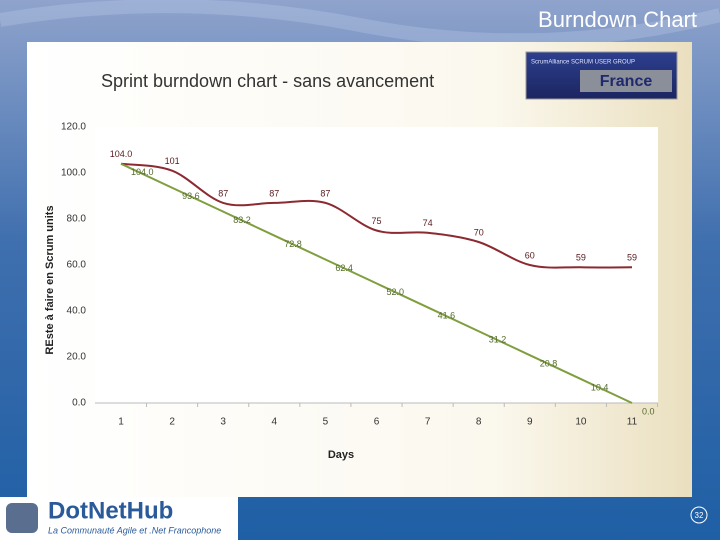 This screenshot has height=540, width=720. I want to click on x-tick-label: 5, so click(326, 422).